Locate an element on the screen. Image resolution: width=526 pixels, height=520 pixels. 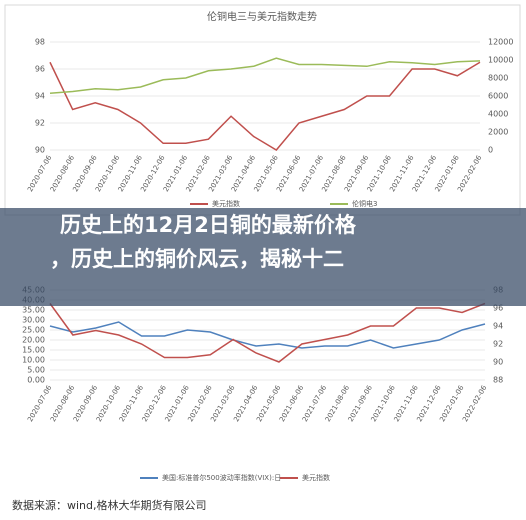
legend-label: 伦铜电3 is located at coordinates (364, 203).